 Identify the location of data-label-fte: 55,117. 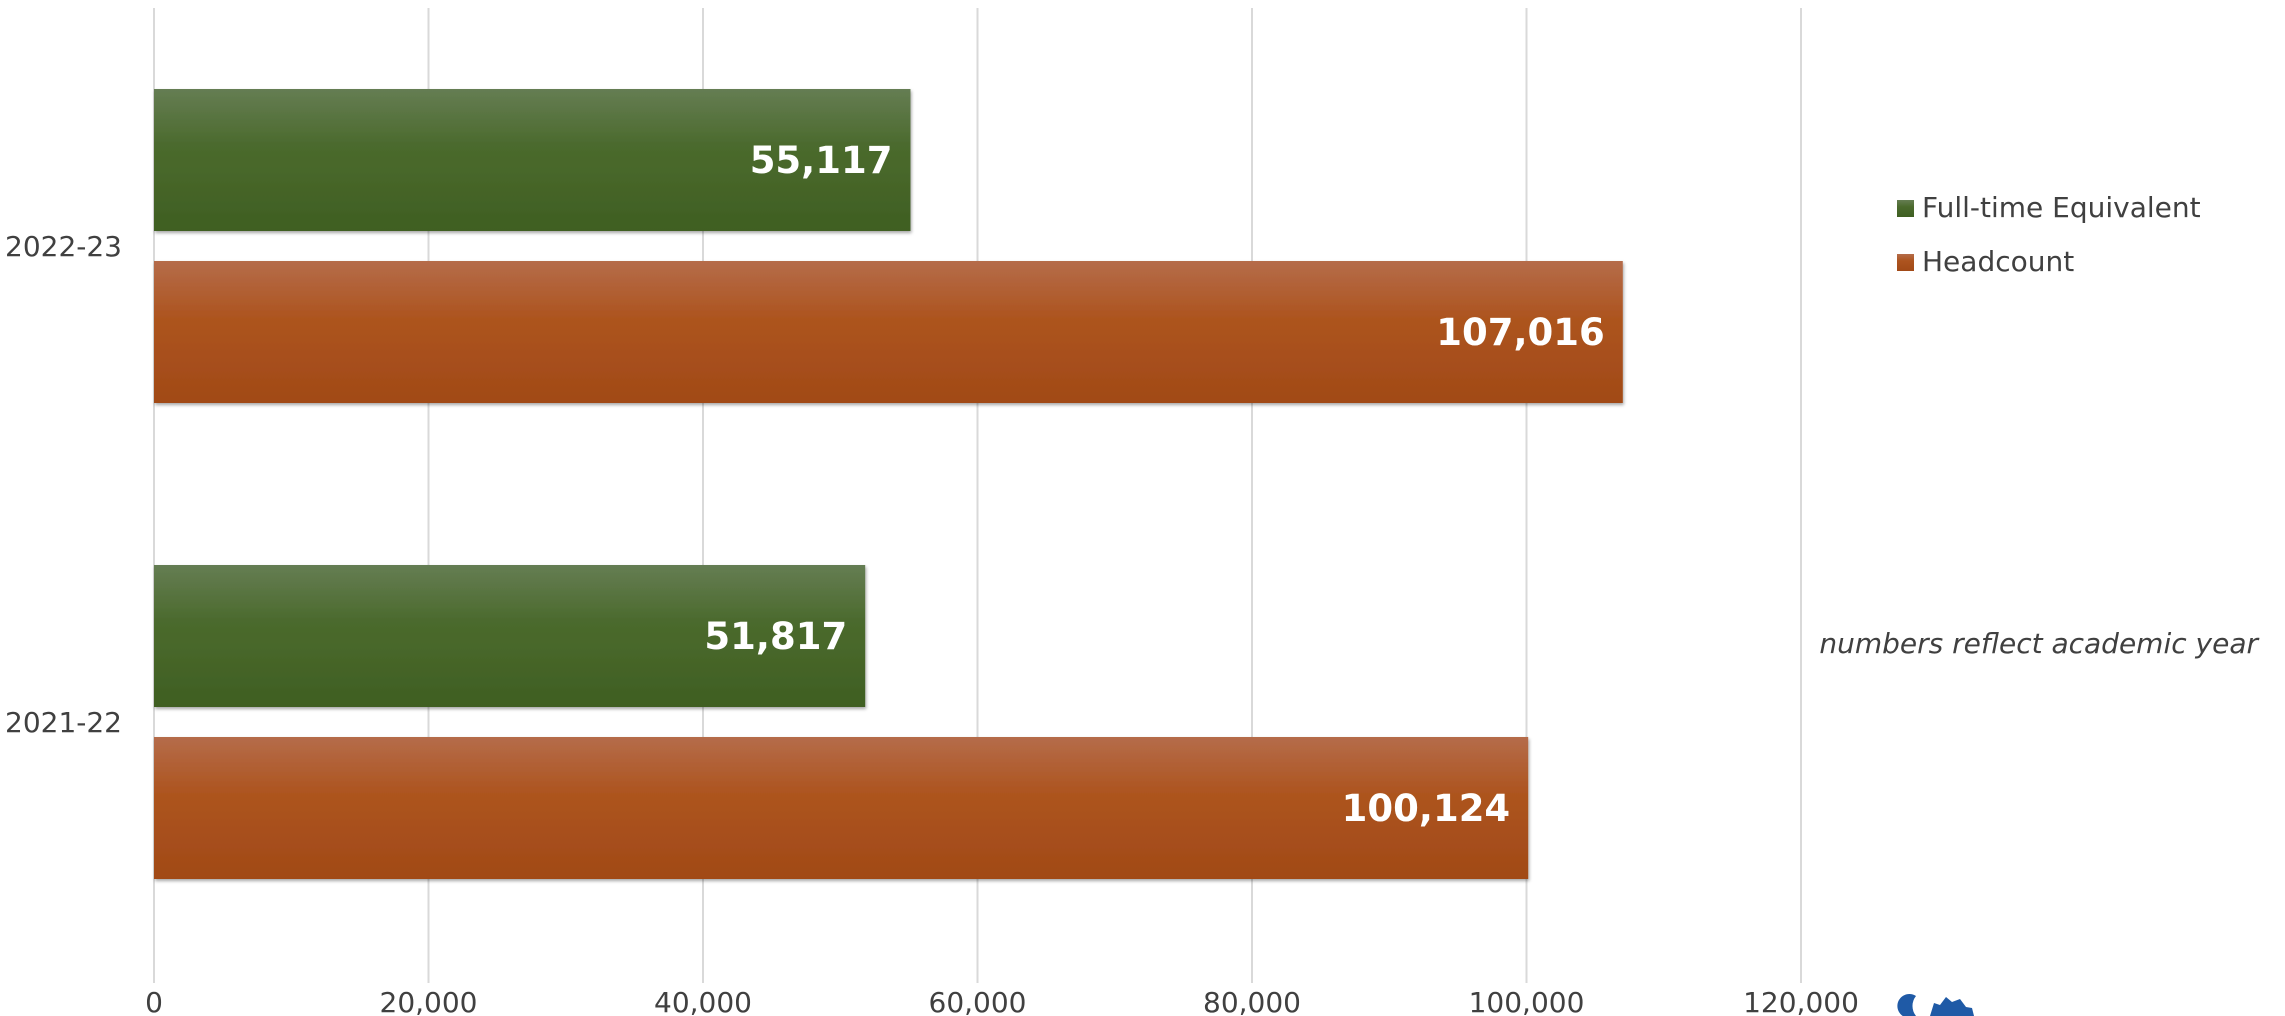
(821, 160).